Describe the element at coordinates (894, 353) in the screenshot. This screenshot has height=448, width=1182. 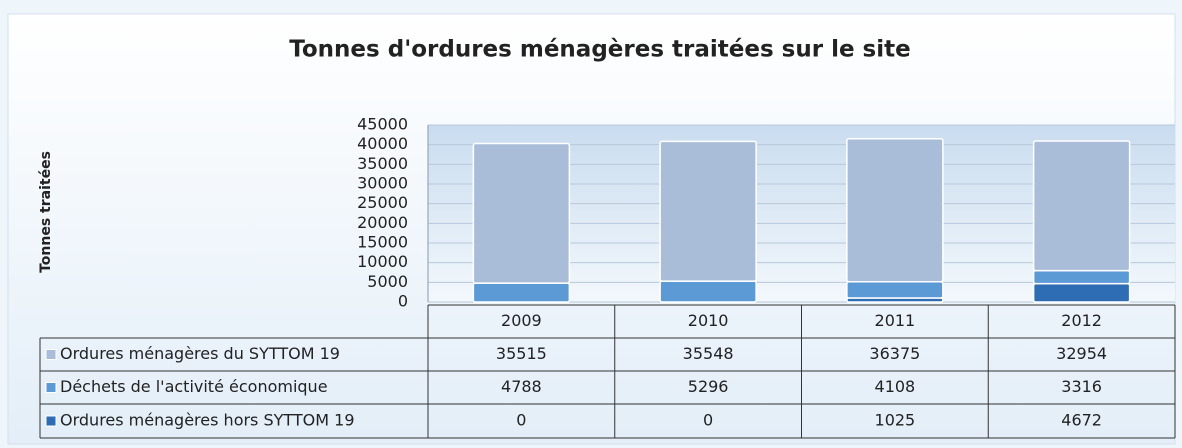
I see `table-value: 36375` at that location.